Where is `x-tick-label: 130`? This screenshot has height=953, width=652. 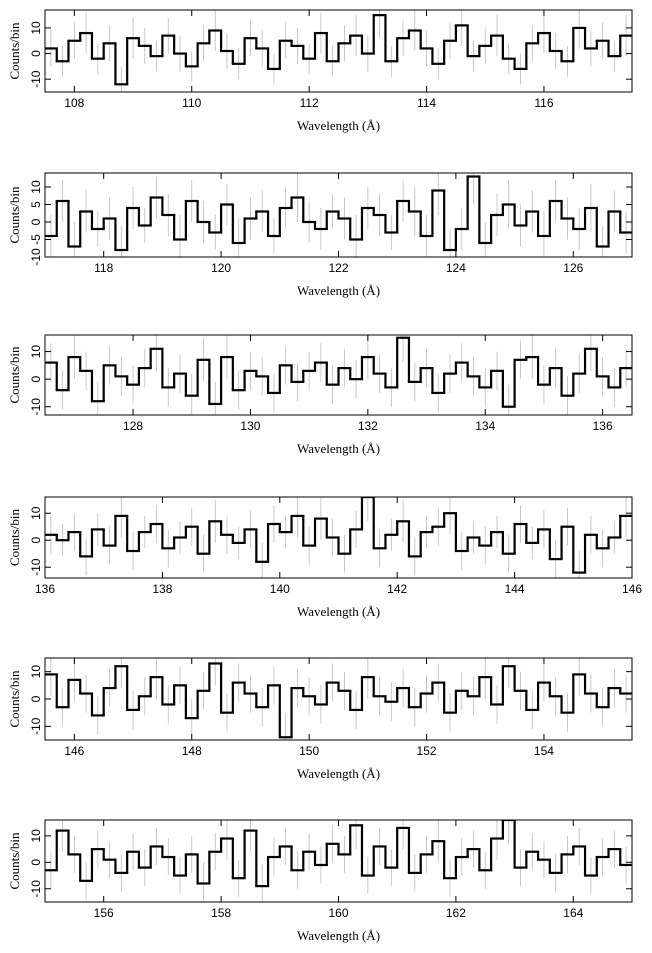
x-tick-label: 130 is located at coordinates (250, 426).